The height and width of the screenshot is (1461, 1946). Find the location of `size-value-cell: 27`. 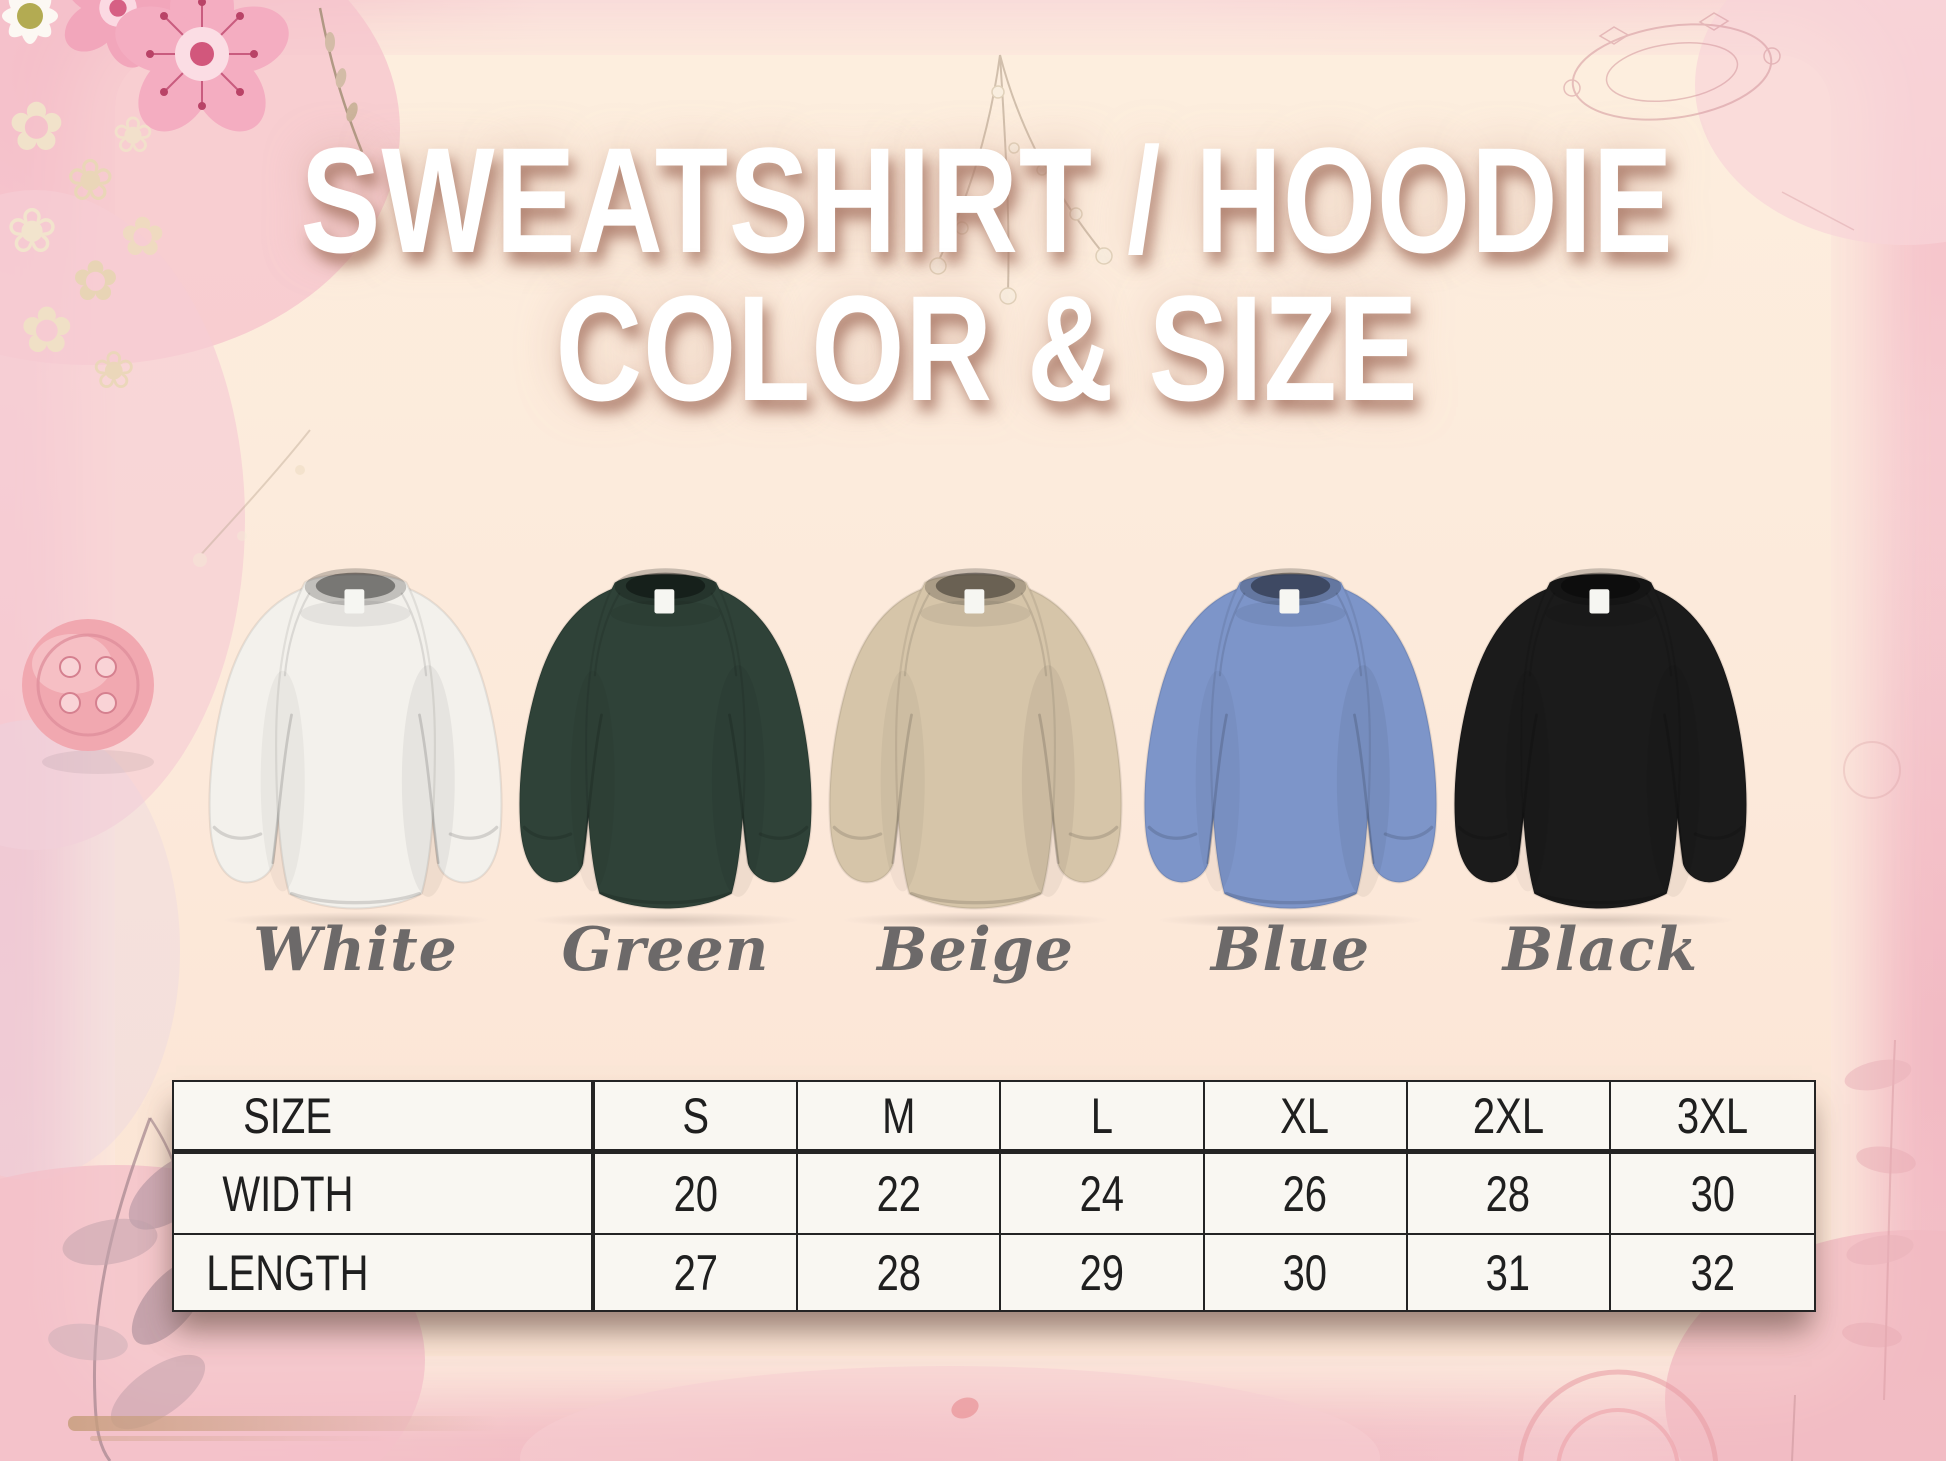

size-value-cell: 27 is located at coordinates (697, 1272).